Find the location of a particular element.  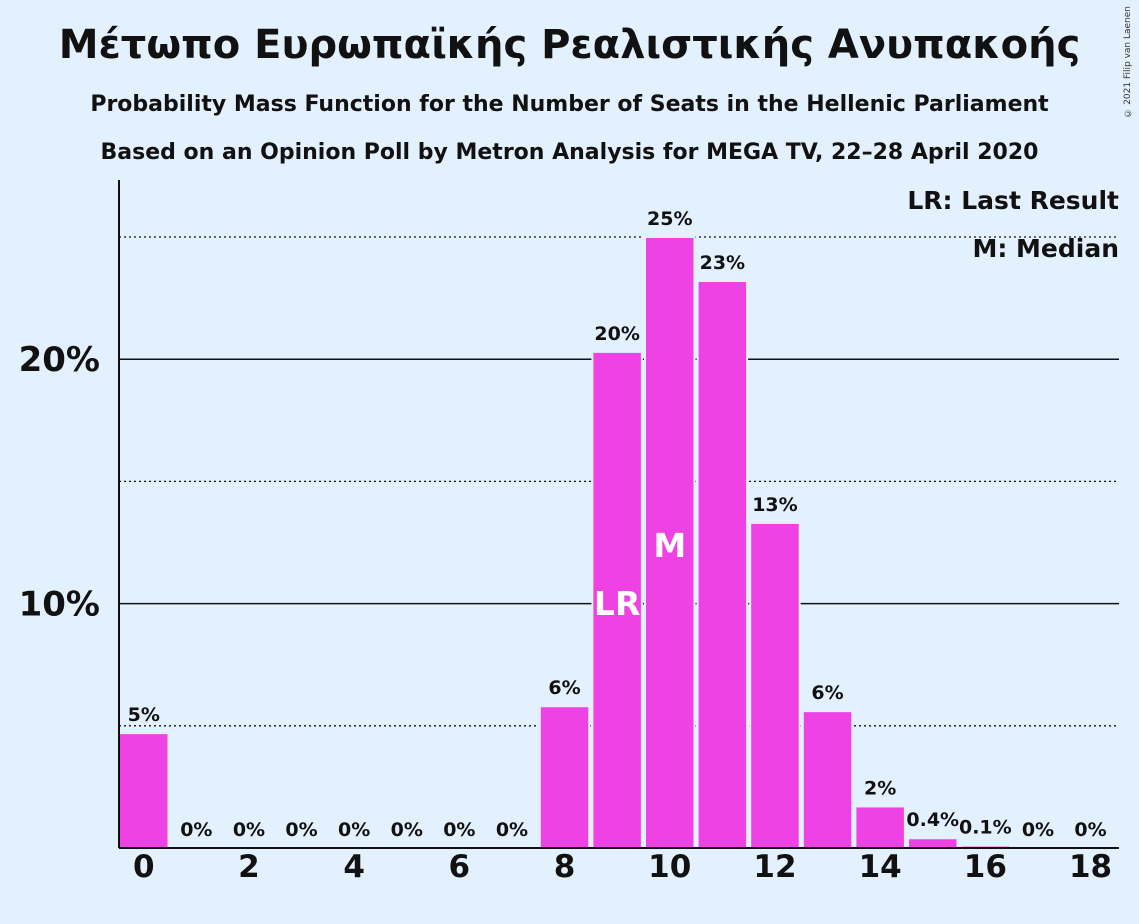

data-label: 0.1% is located at coordinates (985, 828).